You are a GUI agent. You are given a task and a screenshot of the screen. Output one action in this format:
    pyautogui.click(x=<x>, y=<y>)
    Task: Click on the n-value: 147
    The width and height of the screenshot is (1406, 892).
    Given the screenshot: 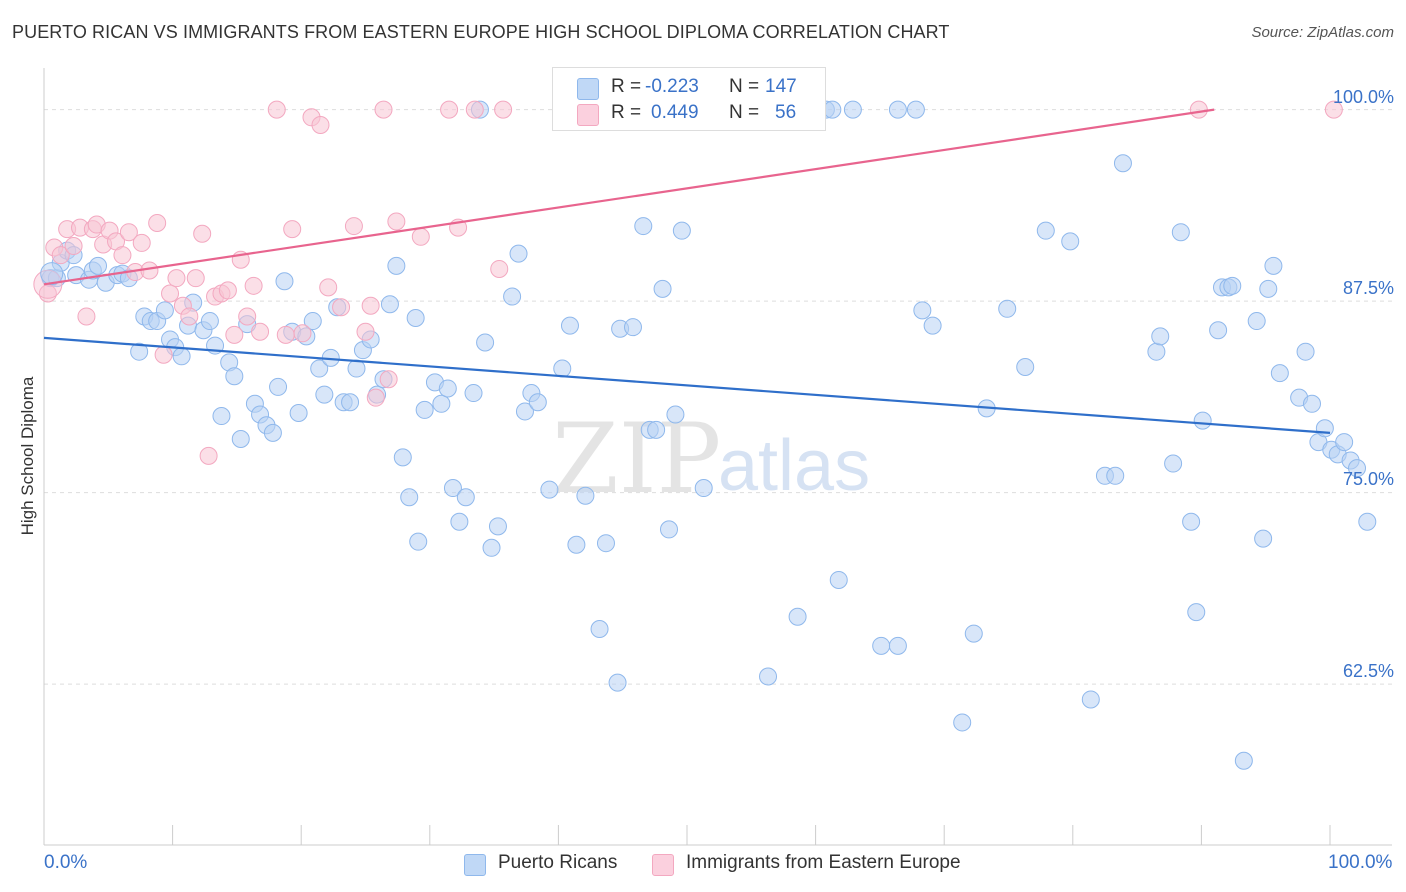 What is the action you would take?
    pyautogui.click(x=781, y=86)
    